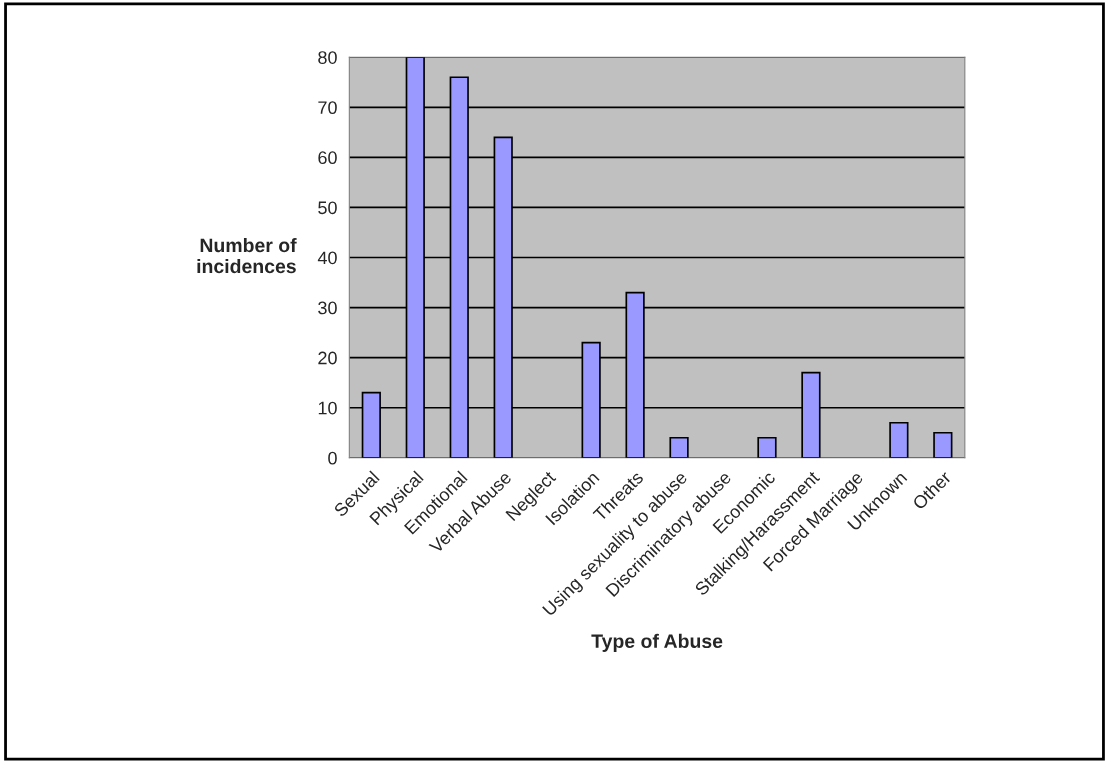 Image resolution: width=1109 pixels, height=763 pixels. I want to click on y-tick-label: 30, so click(327, 308).